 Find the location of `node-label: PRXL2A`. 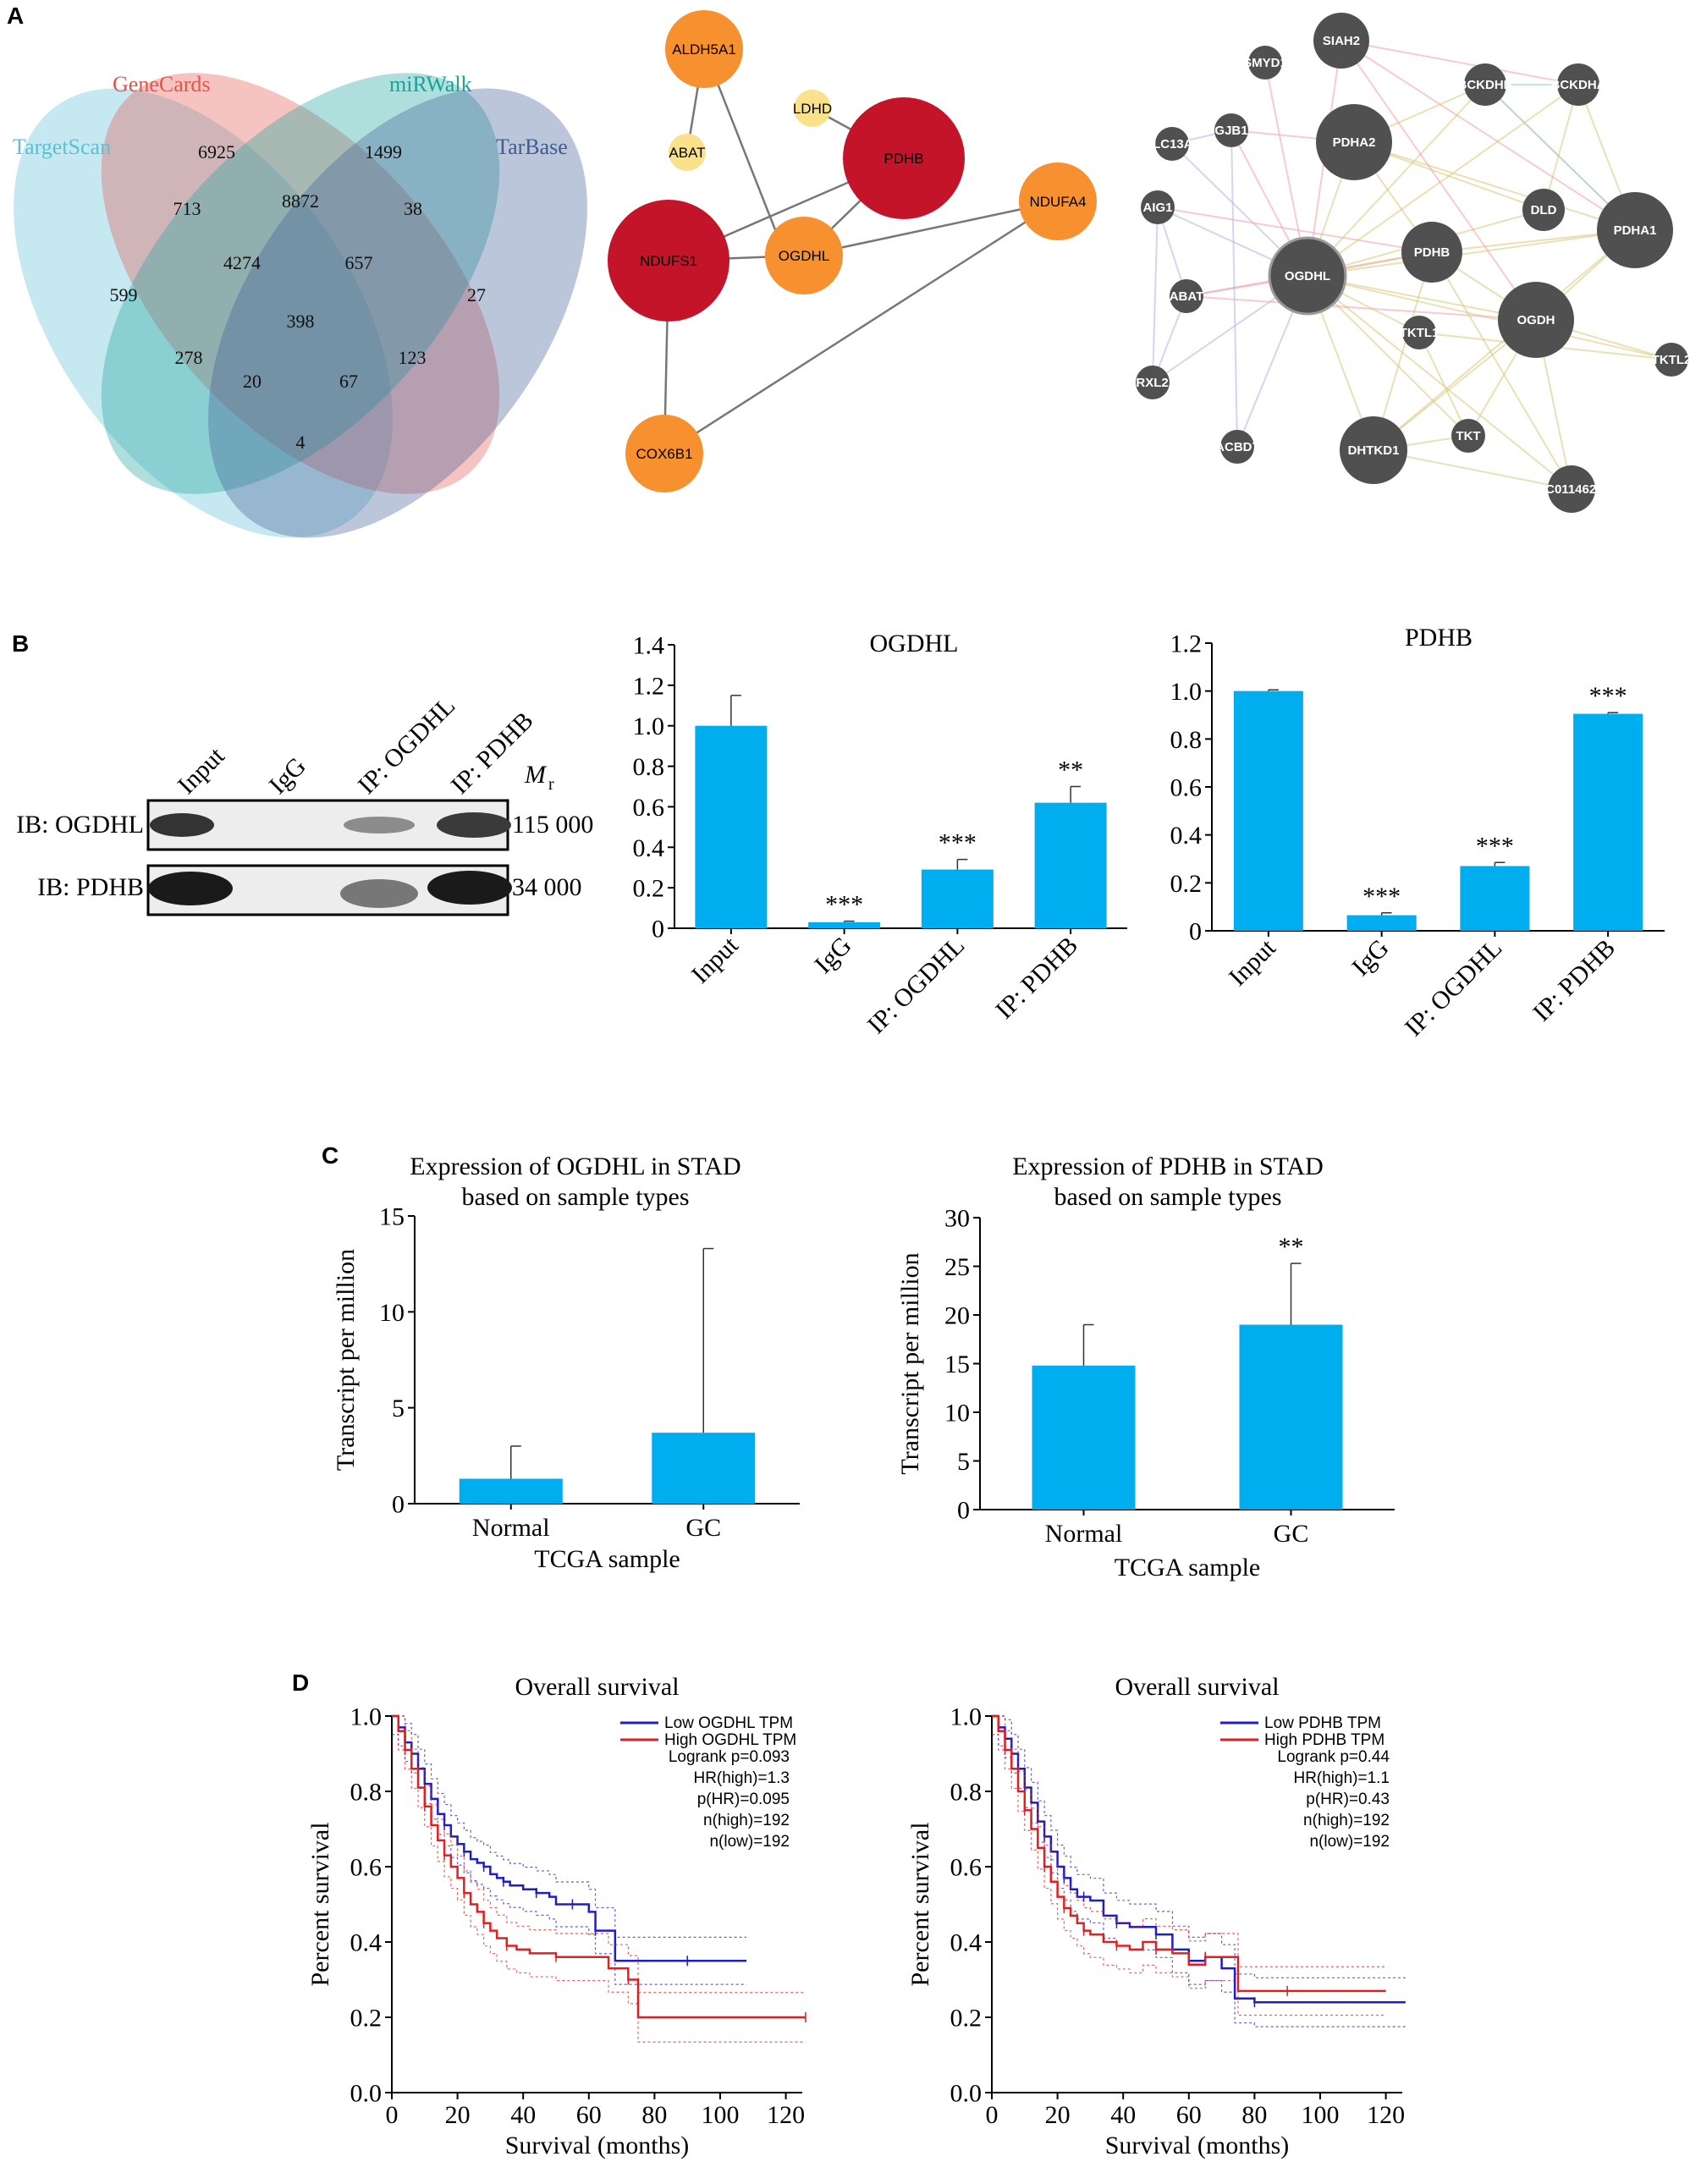

node-label: PRXL2A is located at coordinates (1152, 383).